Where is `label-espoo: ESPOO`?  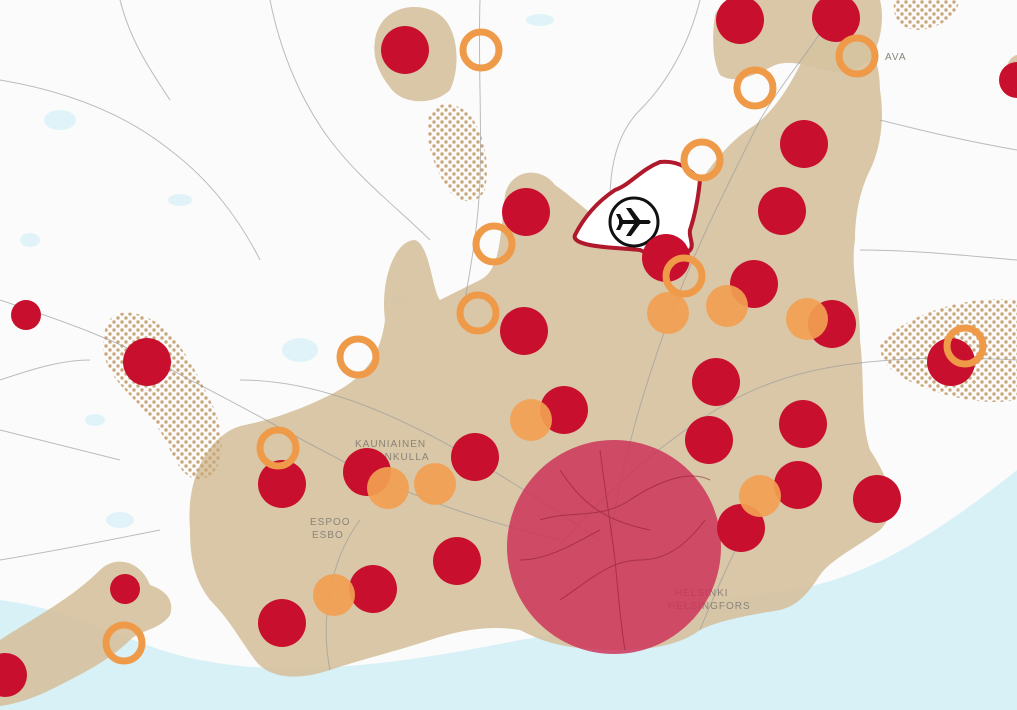 label-espoo: ESPOO is located at coordinates (330, 522).